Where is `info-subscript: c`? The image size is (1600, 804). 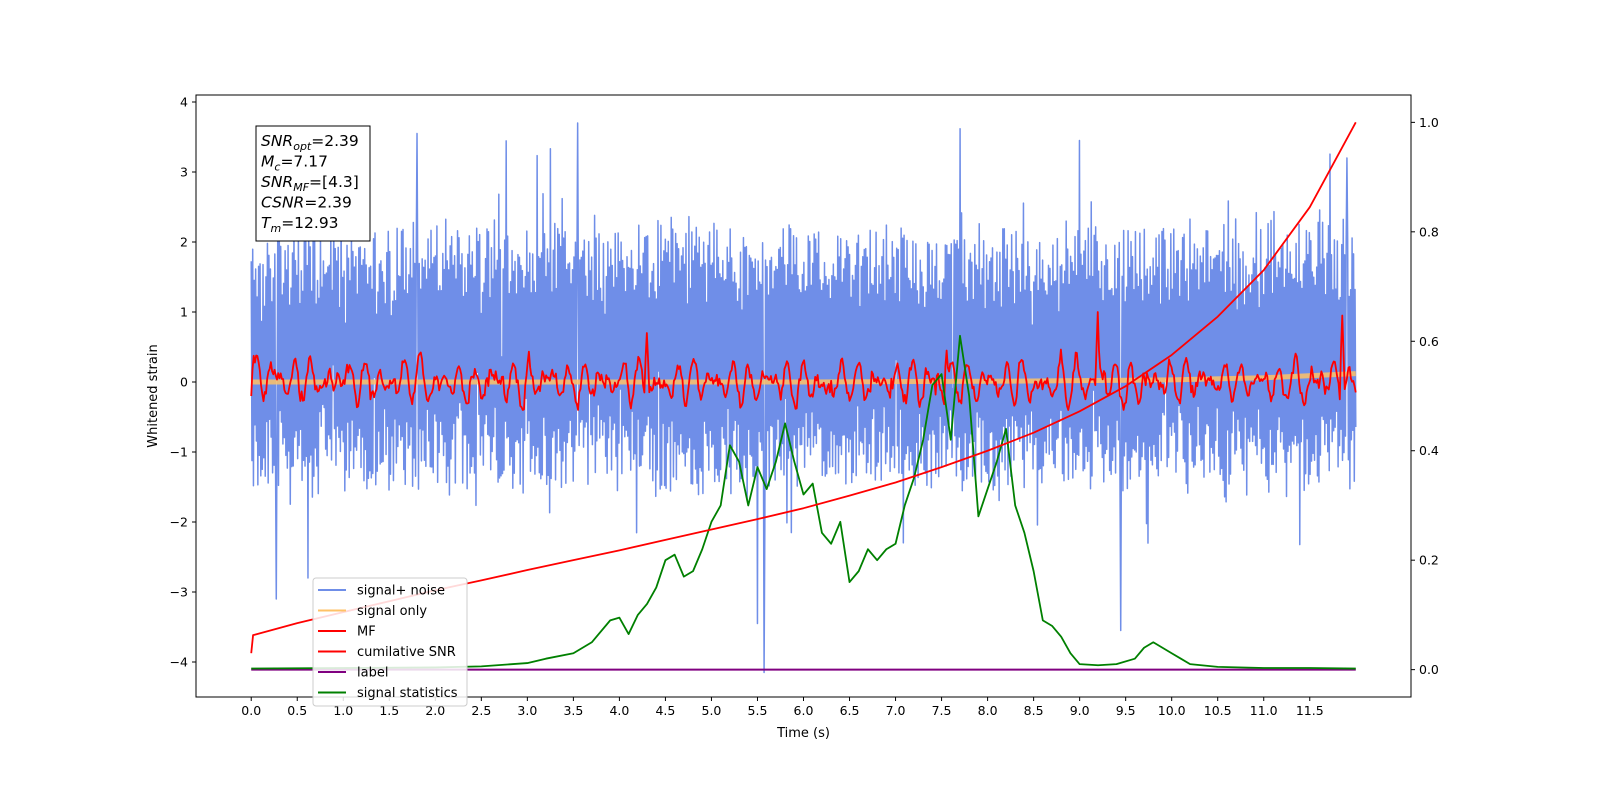
info-subscript: c is located at coordinates (277, 167).